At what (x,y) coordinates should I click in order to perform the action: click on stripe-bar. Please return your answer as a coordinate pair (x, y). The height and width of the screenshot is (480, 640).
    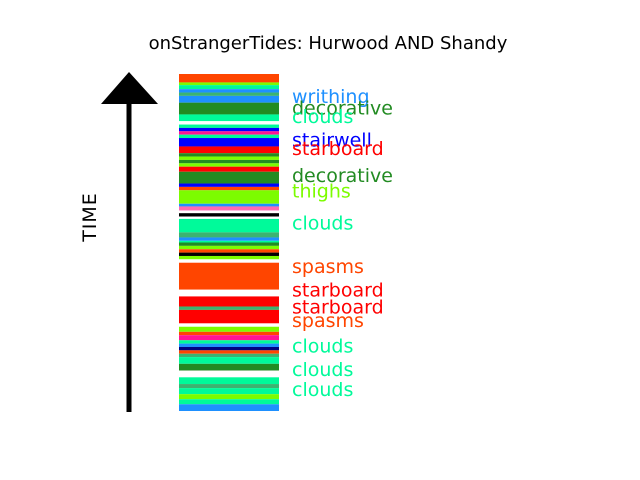
    Looking at the image, I should click on (229, 242).